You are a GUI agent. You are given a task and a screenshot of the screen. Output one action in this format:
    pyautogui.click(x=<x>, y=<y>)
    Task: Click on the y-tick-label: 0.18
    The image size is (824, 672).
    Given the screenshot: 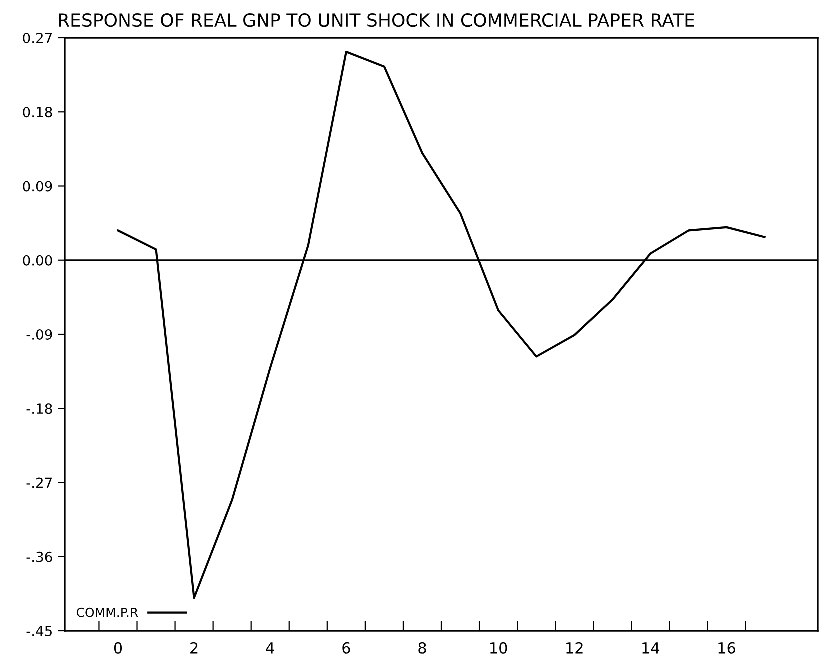 What is the action you would take?
    pyautogui.click(x=37, y=112)
    